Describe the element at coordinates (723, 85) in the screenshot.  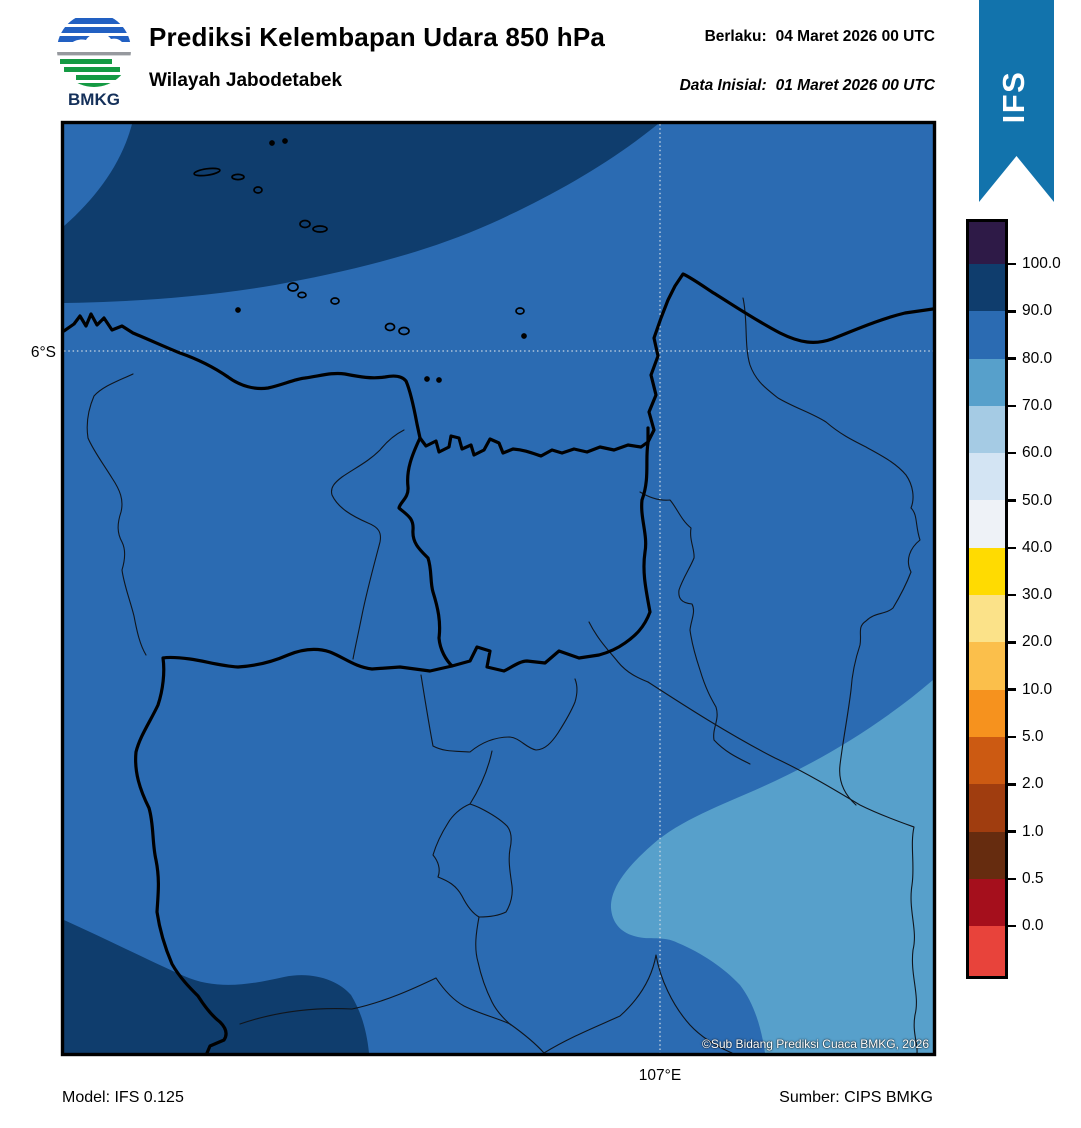
I see `initial-time-label: Data Inisial:` at that location.